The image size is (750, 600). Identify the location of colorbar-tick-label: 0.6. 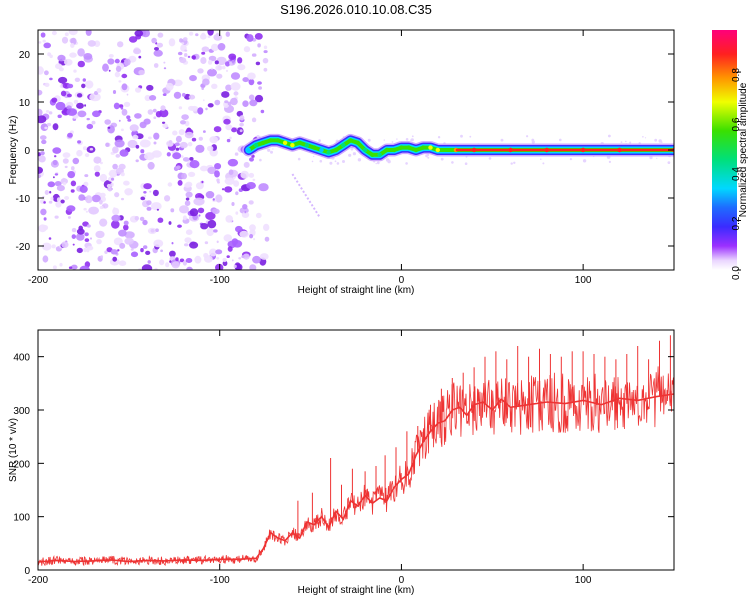
(736, 124).